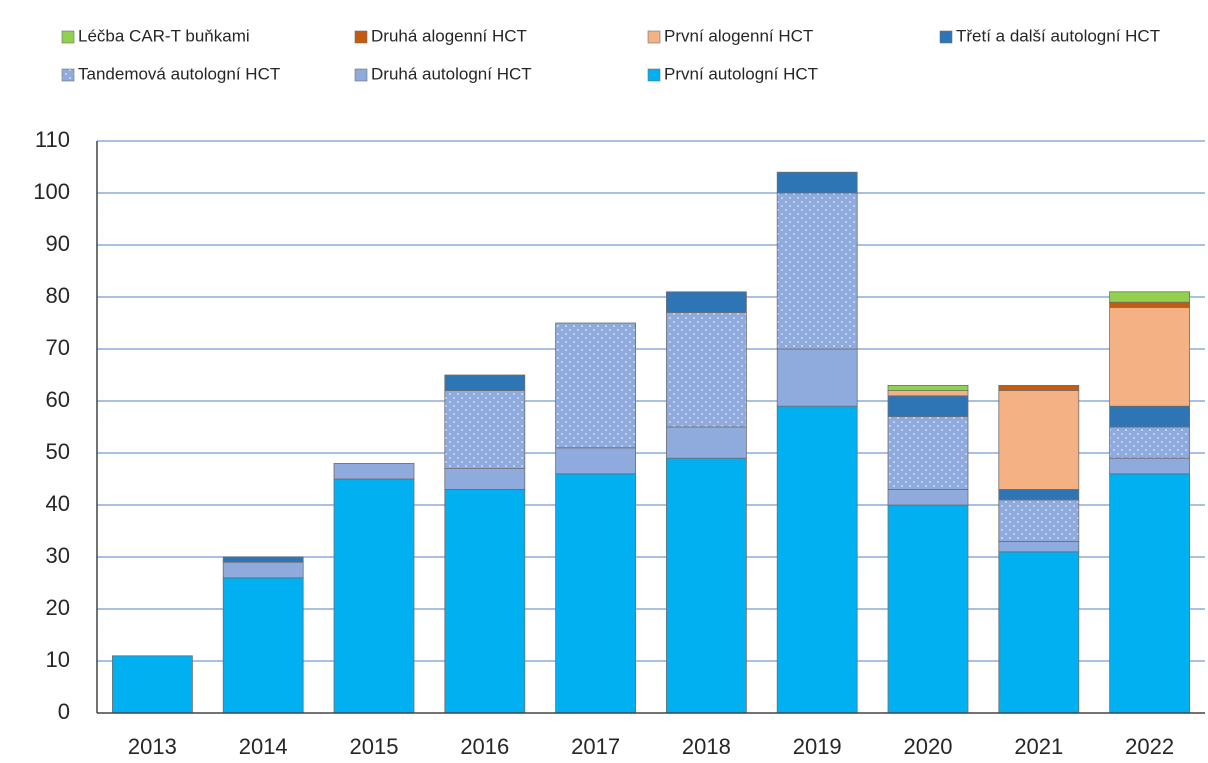  What do you see at coordinates (263, 746) in the screenshot?
I see `x-tick-label: 2014` at bounding box center [263, 746].